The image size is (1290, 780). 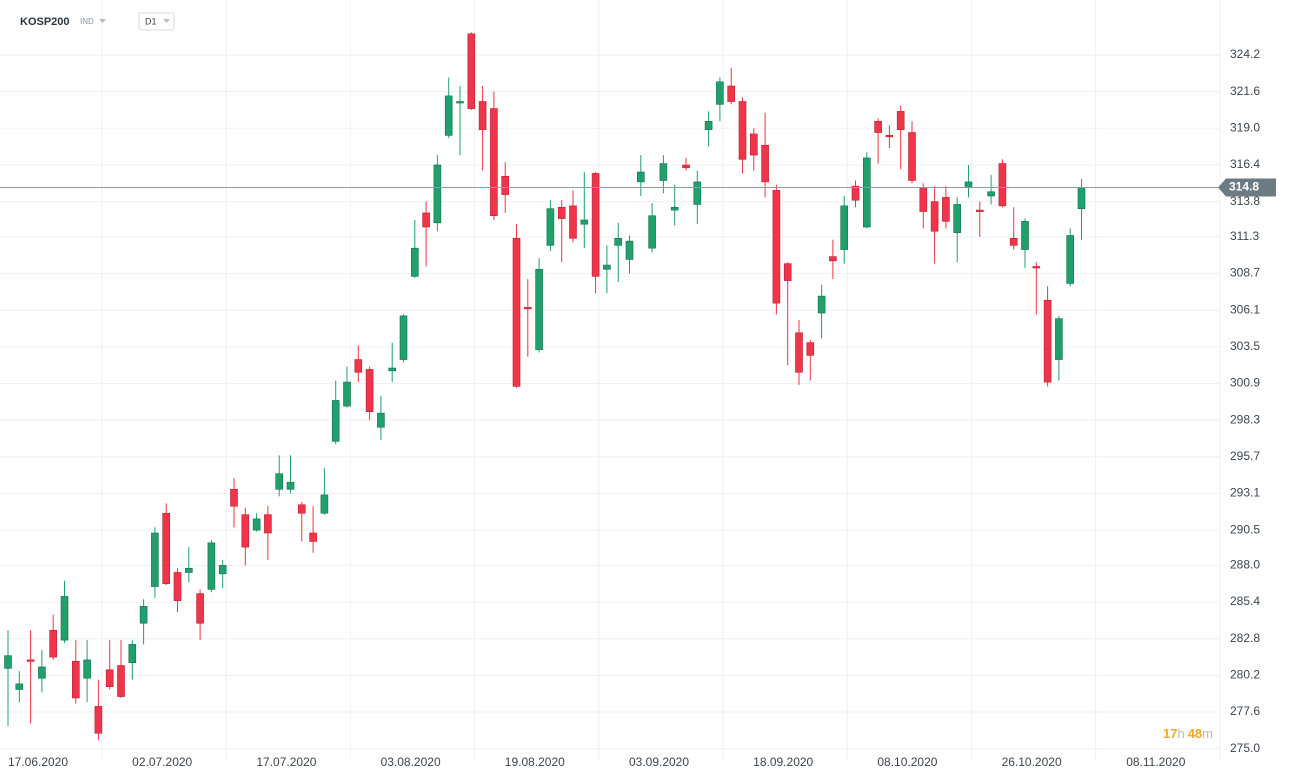 I want to click on x-tick-label: 17.07.2020, so click(x=286, y=762).